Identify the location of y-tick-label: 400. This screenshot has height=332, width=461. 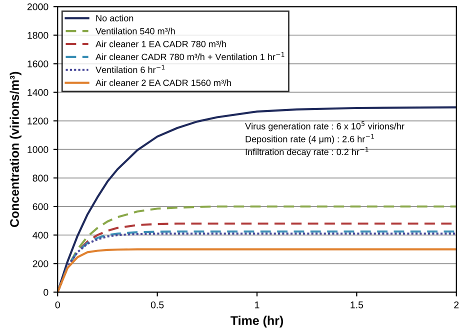
(40, 235).